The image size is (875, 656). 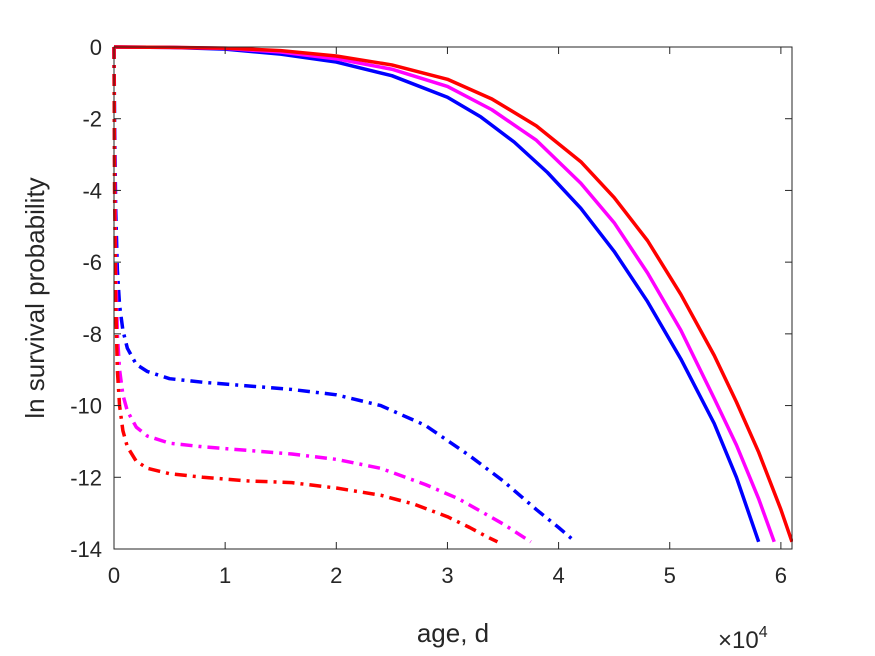 I want to click on y-tick-label: -4, so click(x=92, y=190).